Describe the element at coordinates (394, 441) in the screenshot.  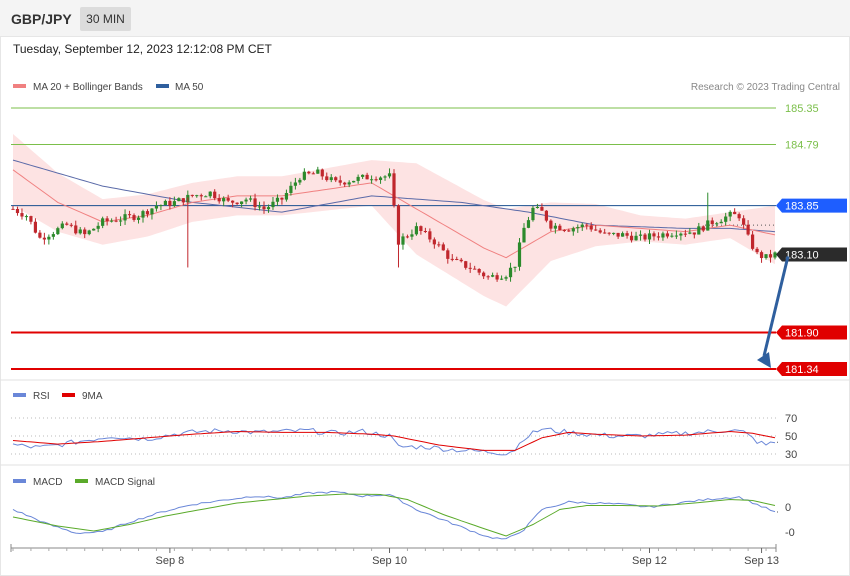
I see `rsi-line` at that location.